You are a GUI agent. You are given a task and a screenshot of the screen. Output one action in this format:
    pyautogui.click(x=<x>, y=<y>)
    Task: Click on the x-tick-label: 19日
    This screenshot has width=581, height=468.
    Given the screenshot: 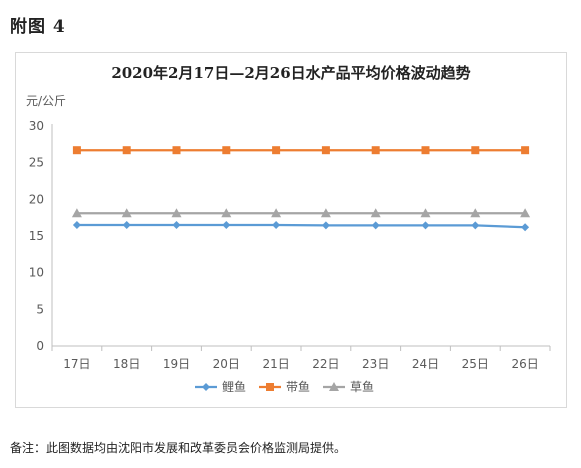 What is the action you would take?
    pyautogui.click(x=176, y=364)
    